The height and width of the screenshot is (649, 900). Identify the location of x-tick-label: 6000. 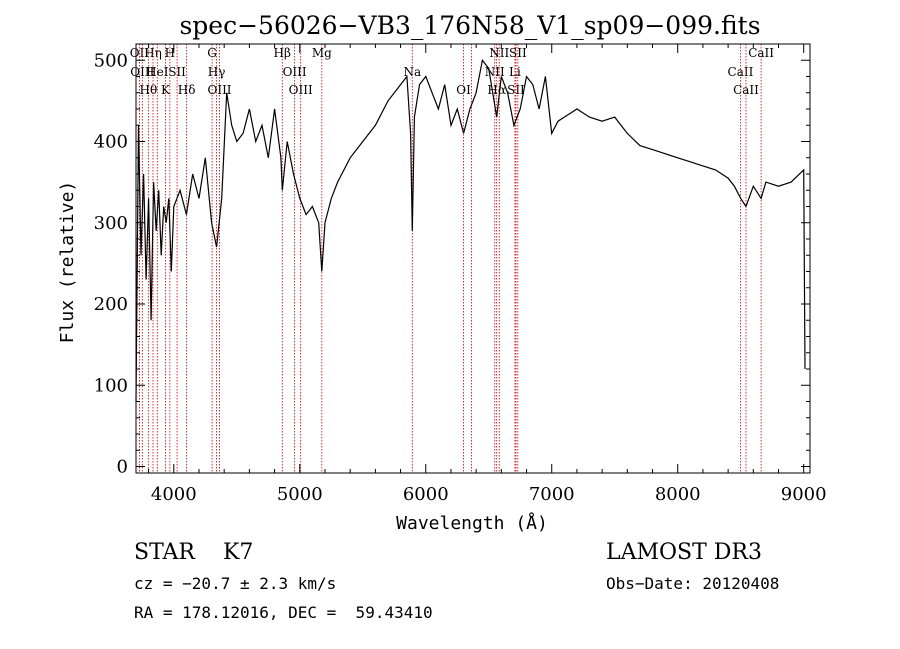
(426, 494).